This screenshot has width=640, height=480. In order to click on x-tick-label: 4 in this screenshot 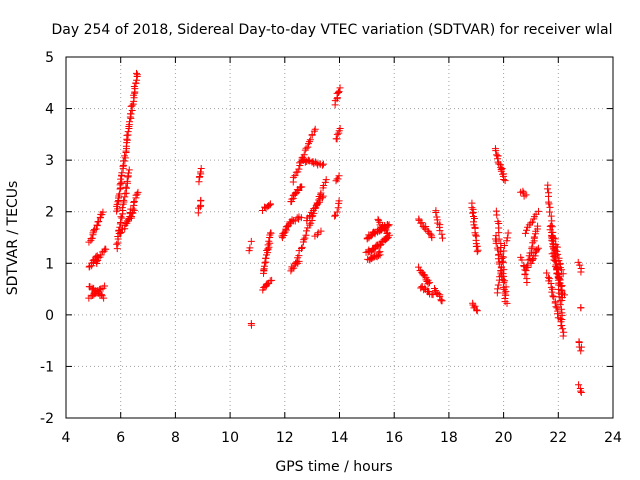, I will do `click(66, 438)`.